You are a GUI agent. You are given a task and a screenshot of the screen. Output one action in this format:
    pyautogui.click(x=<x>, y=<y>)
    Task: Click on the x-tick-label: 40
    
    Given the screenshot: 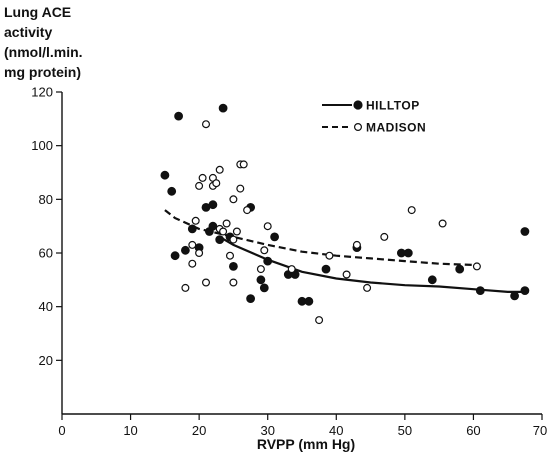 What is the action you would take?
    pyautogui.click(x=336, y=430)
    